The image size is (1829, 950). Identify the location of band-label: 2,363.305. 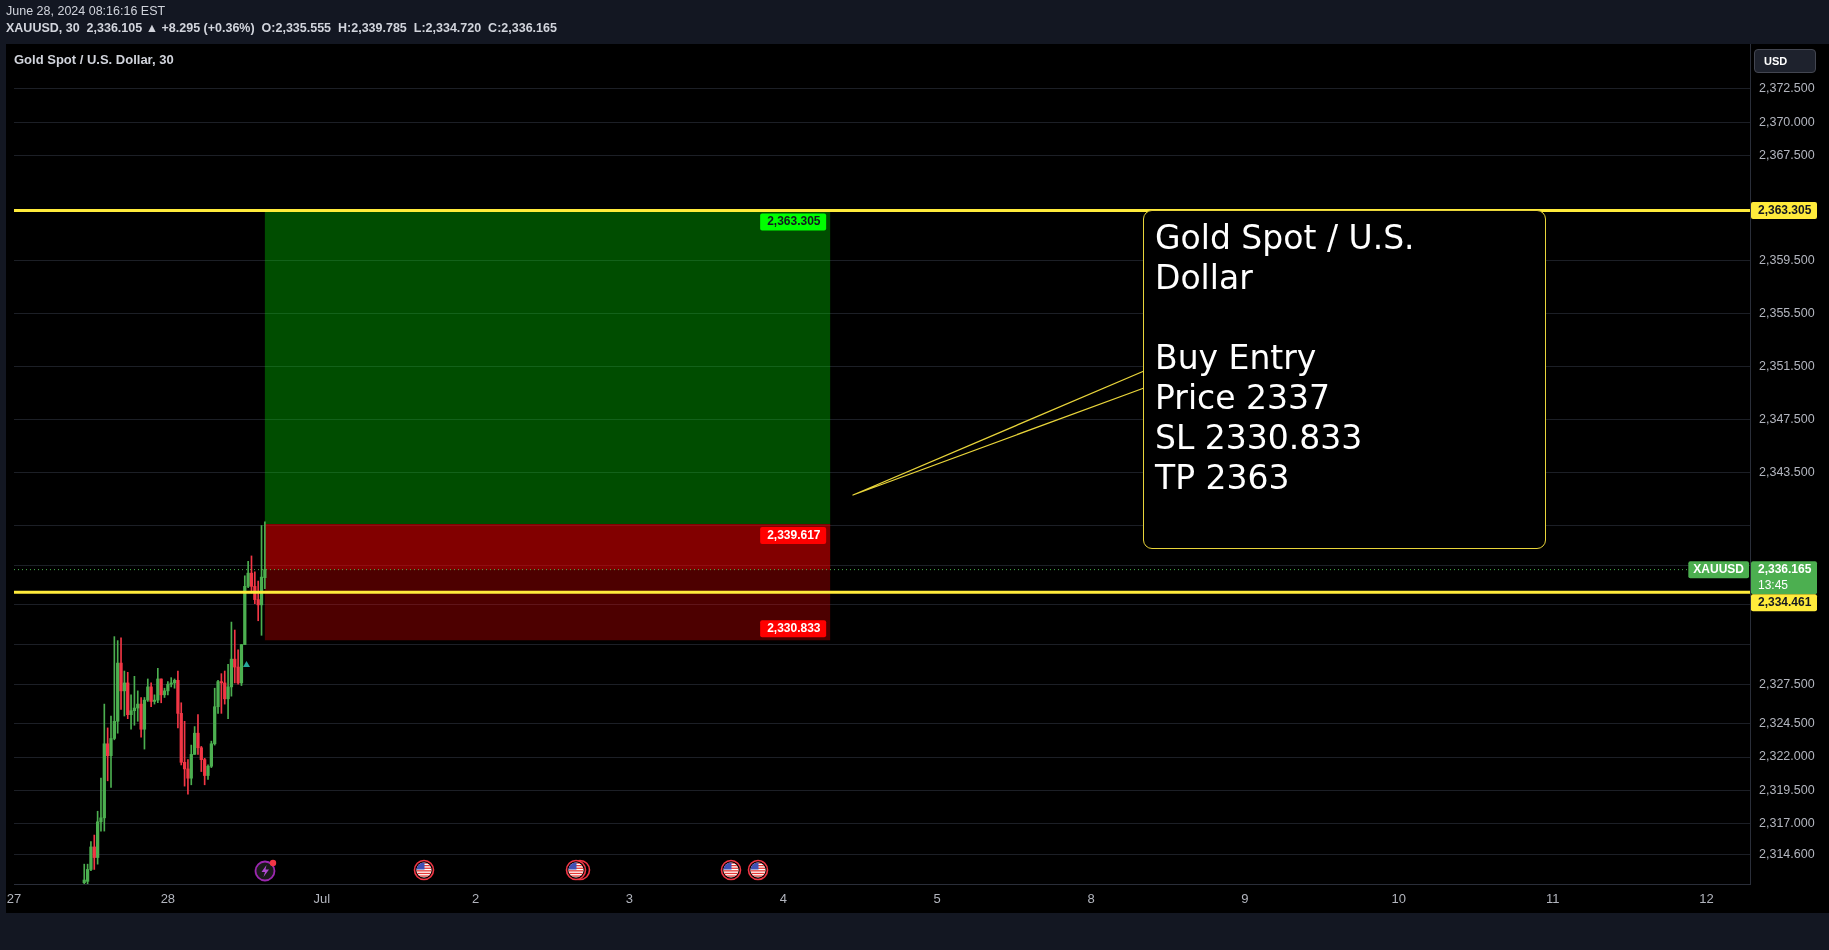
(794, 221).